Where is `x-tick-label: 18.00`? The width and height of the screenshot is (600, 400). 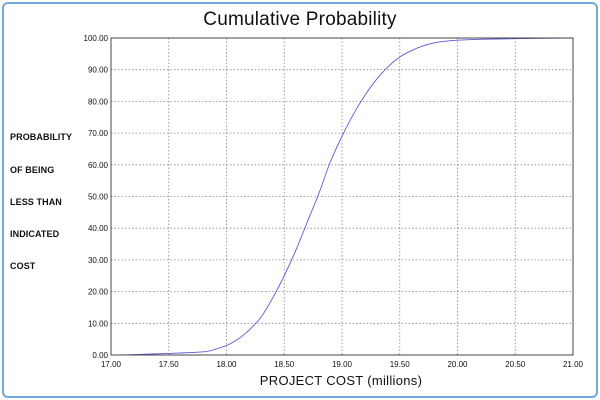
x-tick-label: 18.00 is located at coordinates (226, 364).